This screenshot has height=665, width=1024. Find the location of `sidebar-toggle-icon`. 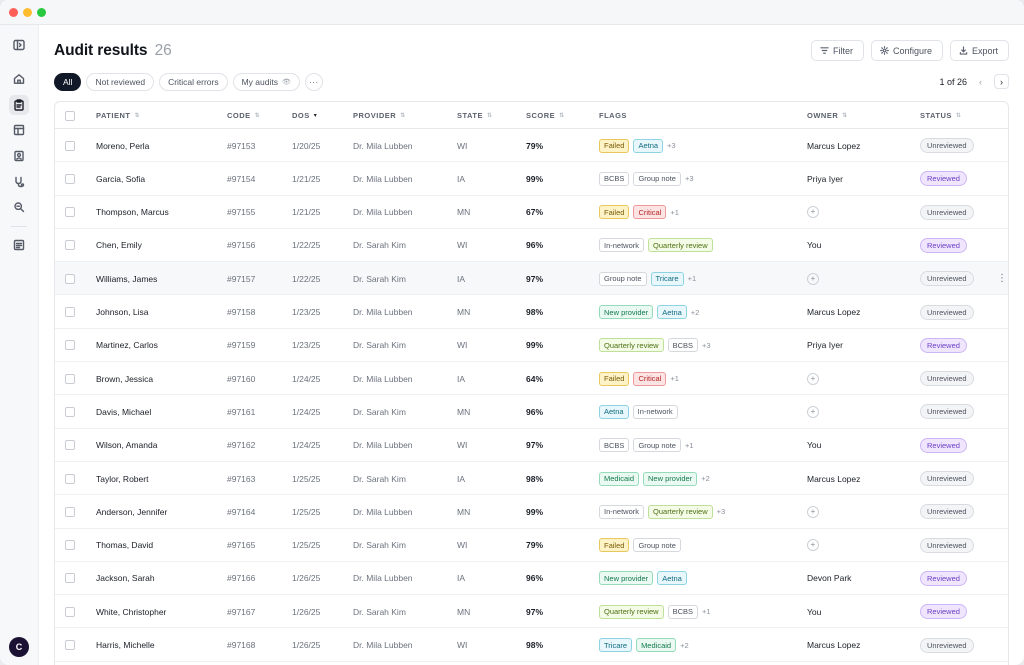

sidebar-toggle-icon is located at coordinates (19, 45).